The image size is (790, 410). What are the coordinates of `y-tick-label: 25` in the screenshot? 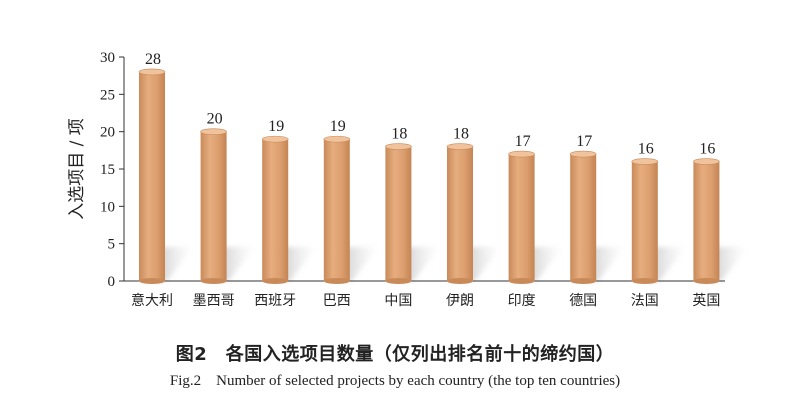 It's located at (107, 95).